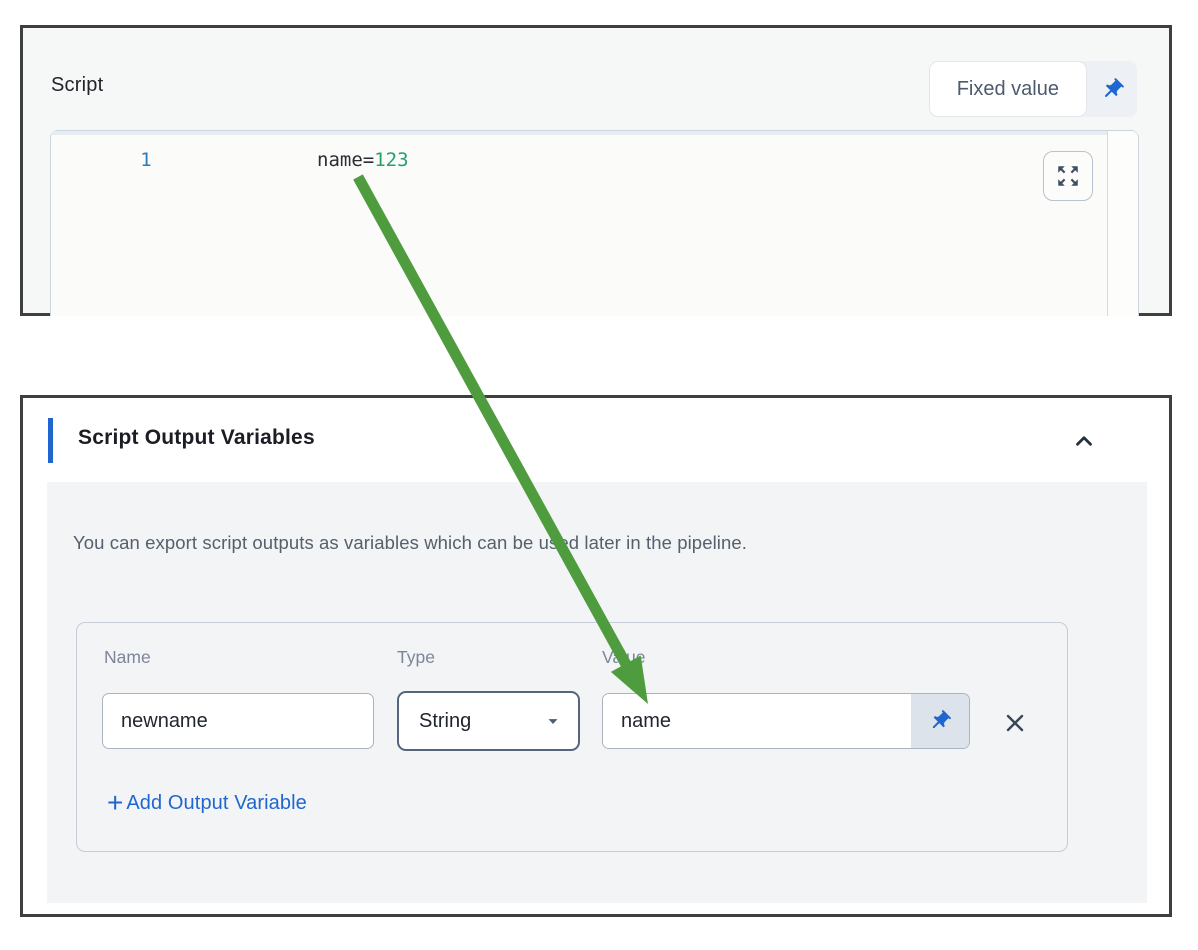  Describe the element at coordinates (1007, 89) in the screenshot. I see `fixed-value-button: Fixed value` at that location.